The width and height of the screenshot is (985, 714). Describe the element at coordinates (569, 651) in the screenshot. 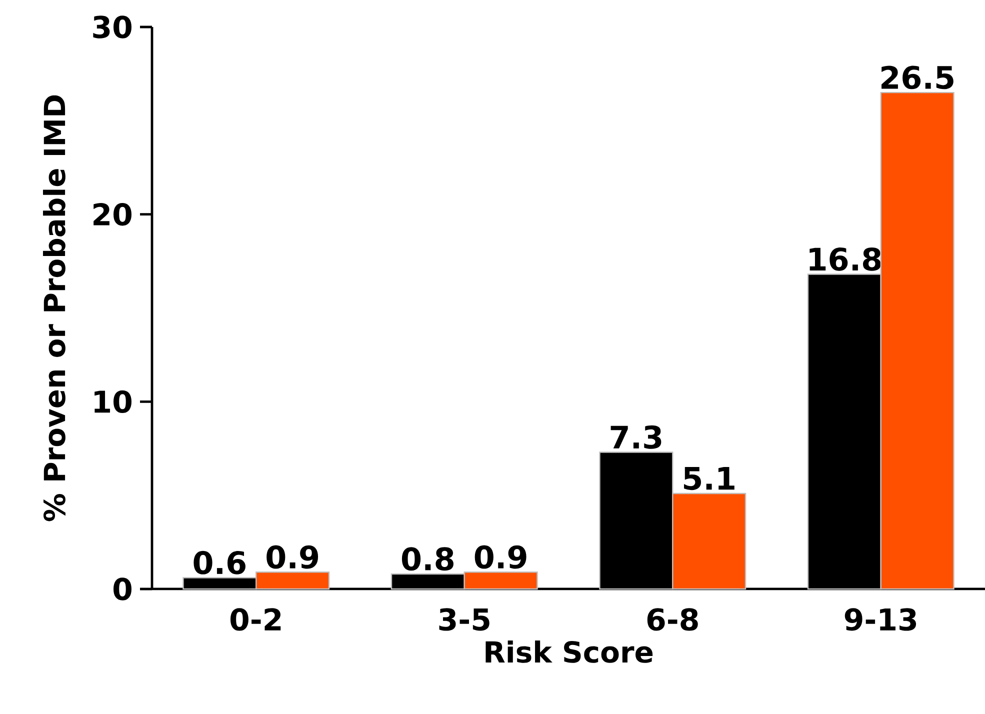

I see `x-axis-title: Risk Score` at that location.